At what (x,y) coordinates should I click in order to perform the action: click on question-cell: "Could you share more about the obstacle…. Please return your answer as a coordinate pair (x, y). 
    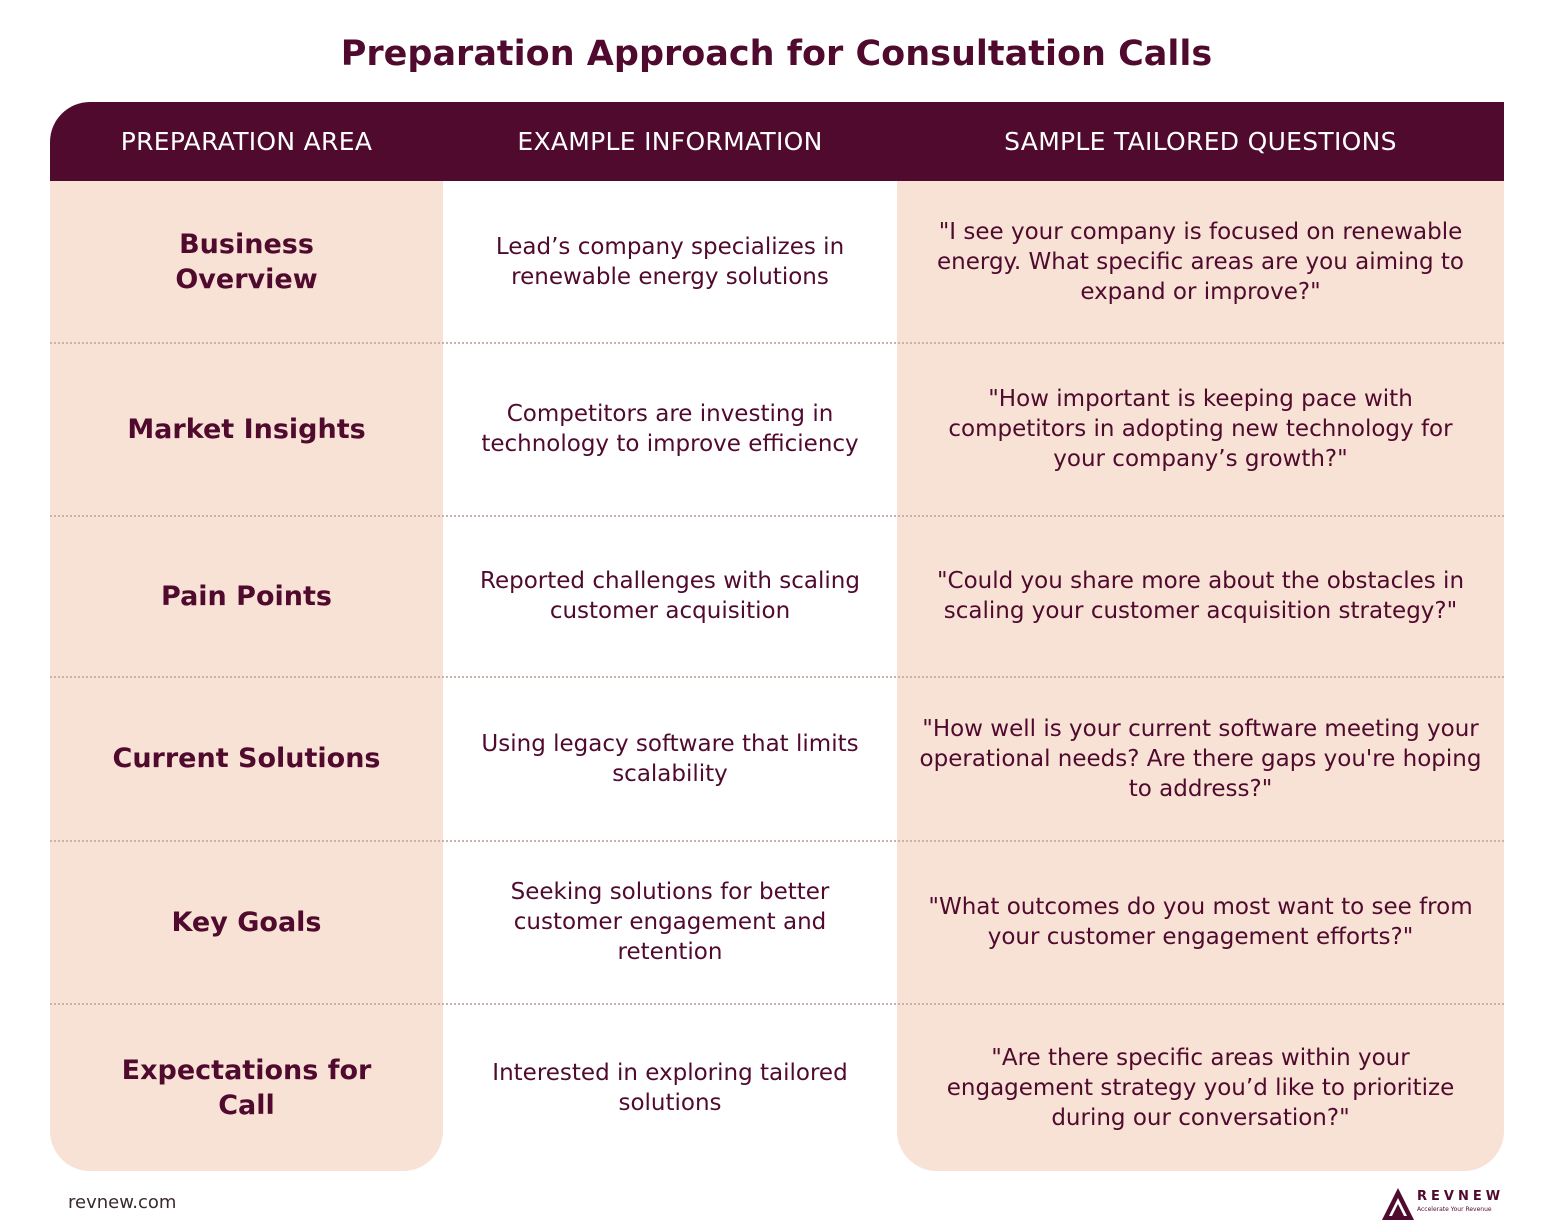
    Looking at the image, I should click on (1200, 596).